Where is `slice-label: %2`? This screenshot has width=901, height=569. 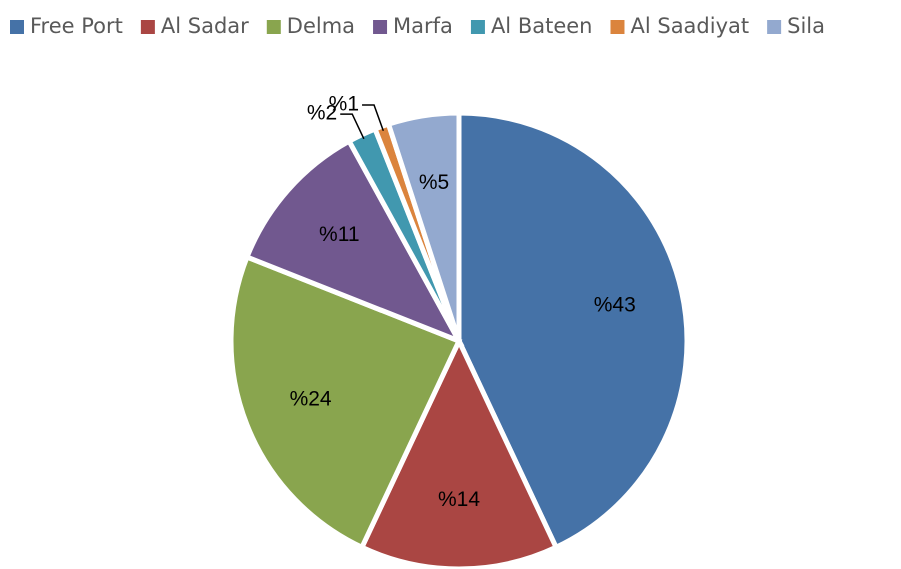
slice-label: %2 is located at coordinates (322, 113).